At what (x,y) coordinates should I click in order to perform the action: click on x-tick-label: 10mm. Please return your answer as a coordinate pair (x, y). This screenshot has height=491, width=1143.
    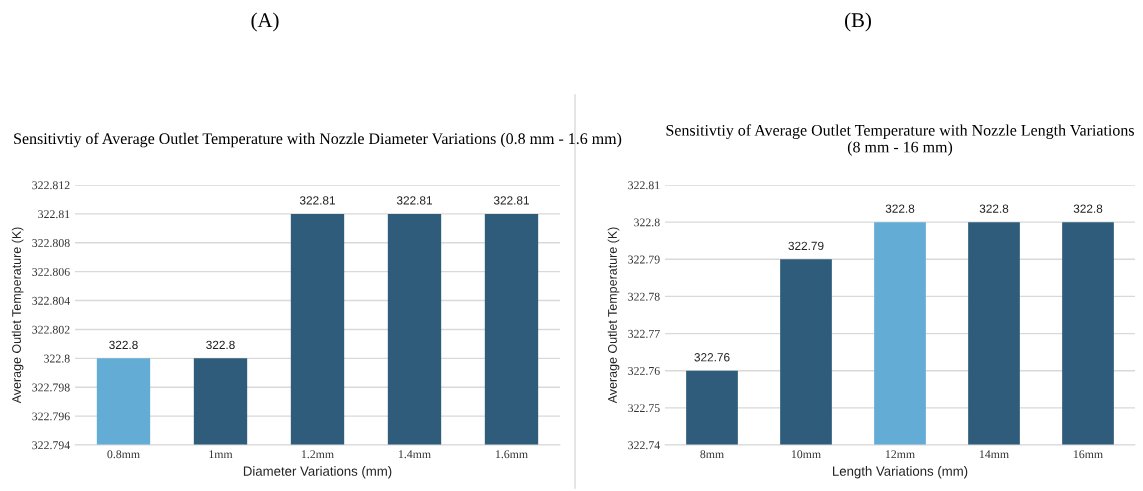
    Looking at the image, I should click on (806, 454).